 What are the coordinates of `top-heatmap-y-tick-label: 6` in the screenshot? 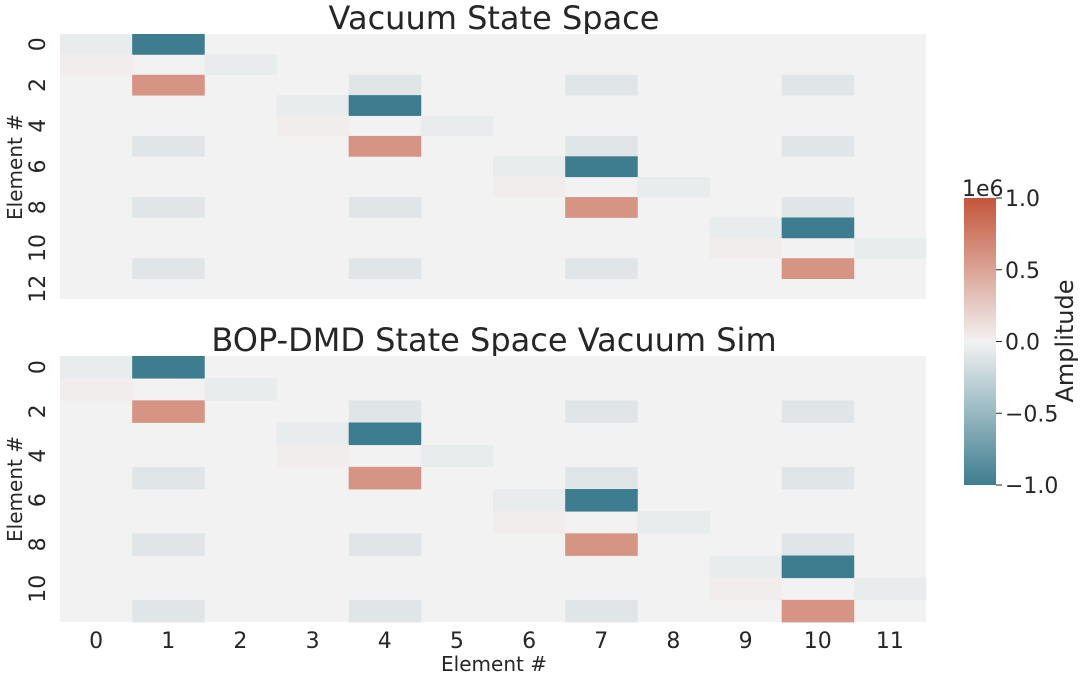 It's located at (38, 167).